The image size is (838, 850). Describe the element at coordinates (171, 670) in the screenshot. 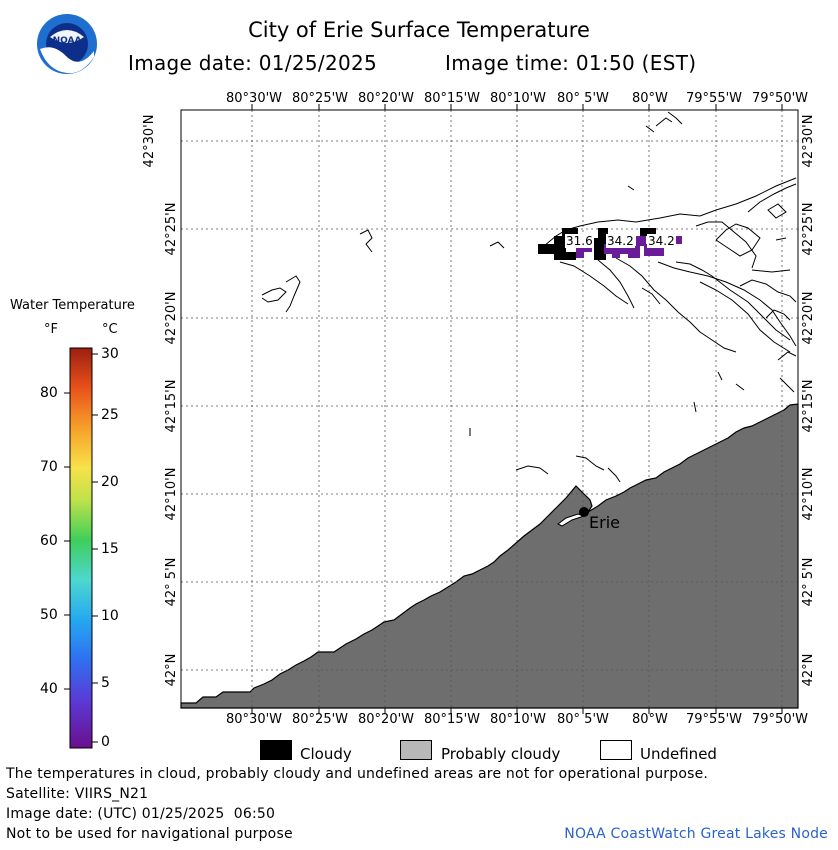

I see `lat-label-left: 42°N` at that location.